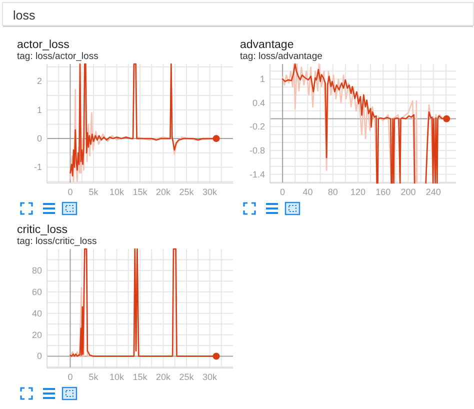  What do you see at coordinates (57, 241) in the screenshot?
I see `chart-subtitle: tag: loss/critic_loss` at bounding box center [57, 241].